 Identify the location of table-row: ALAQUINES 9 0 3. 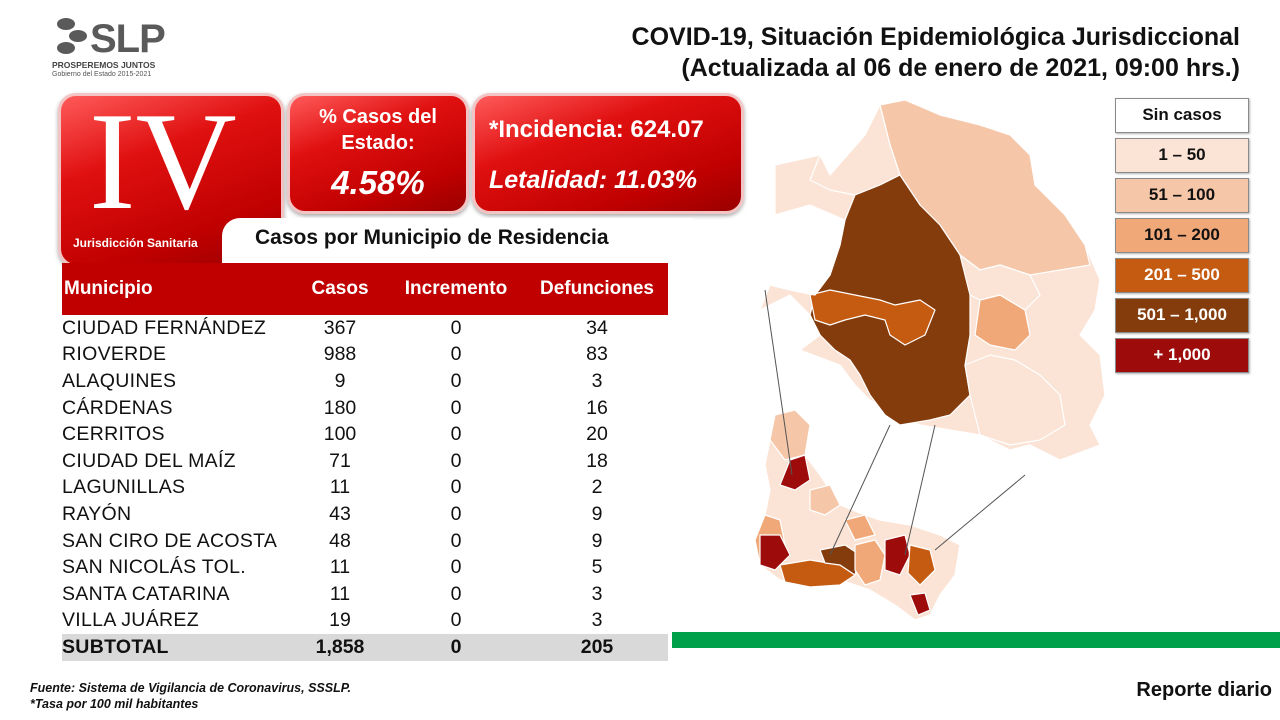
(365, 381).